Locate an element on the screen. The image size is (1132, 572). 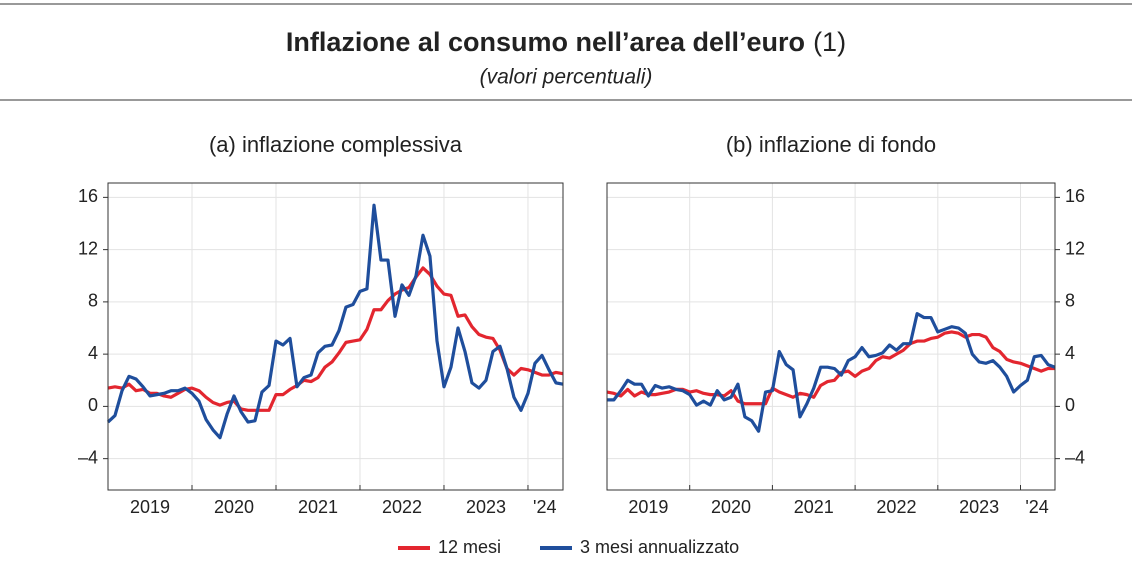
series-line is located at coordinates (831, 372).